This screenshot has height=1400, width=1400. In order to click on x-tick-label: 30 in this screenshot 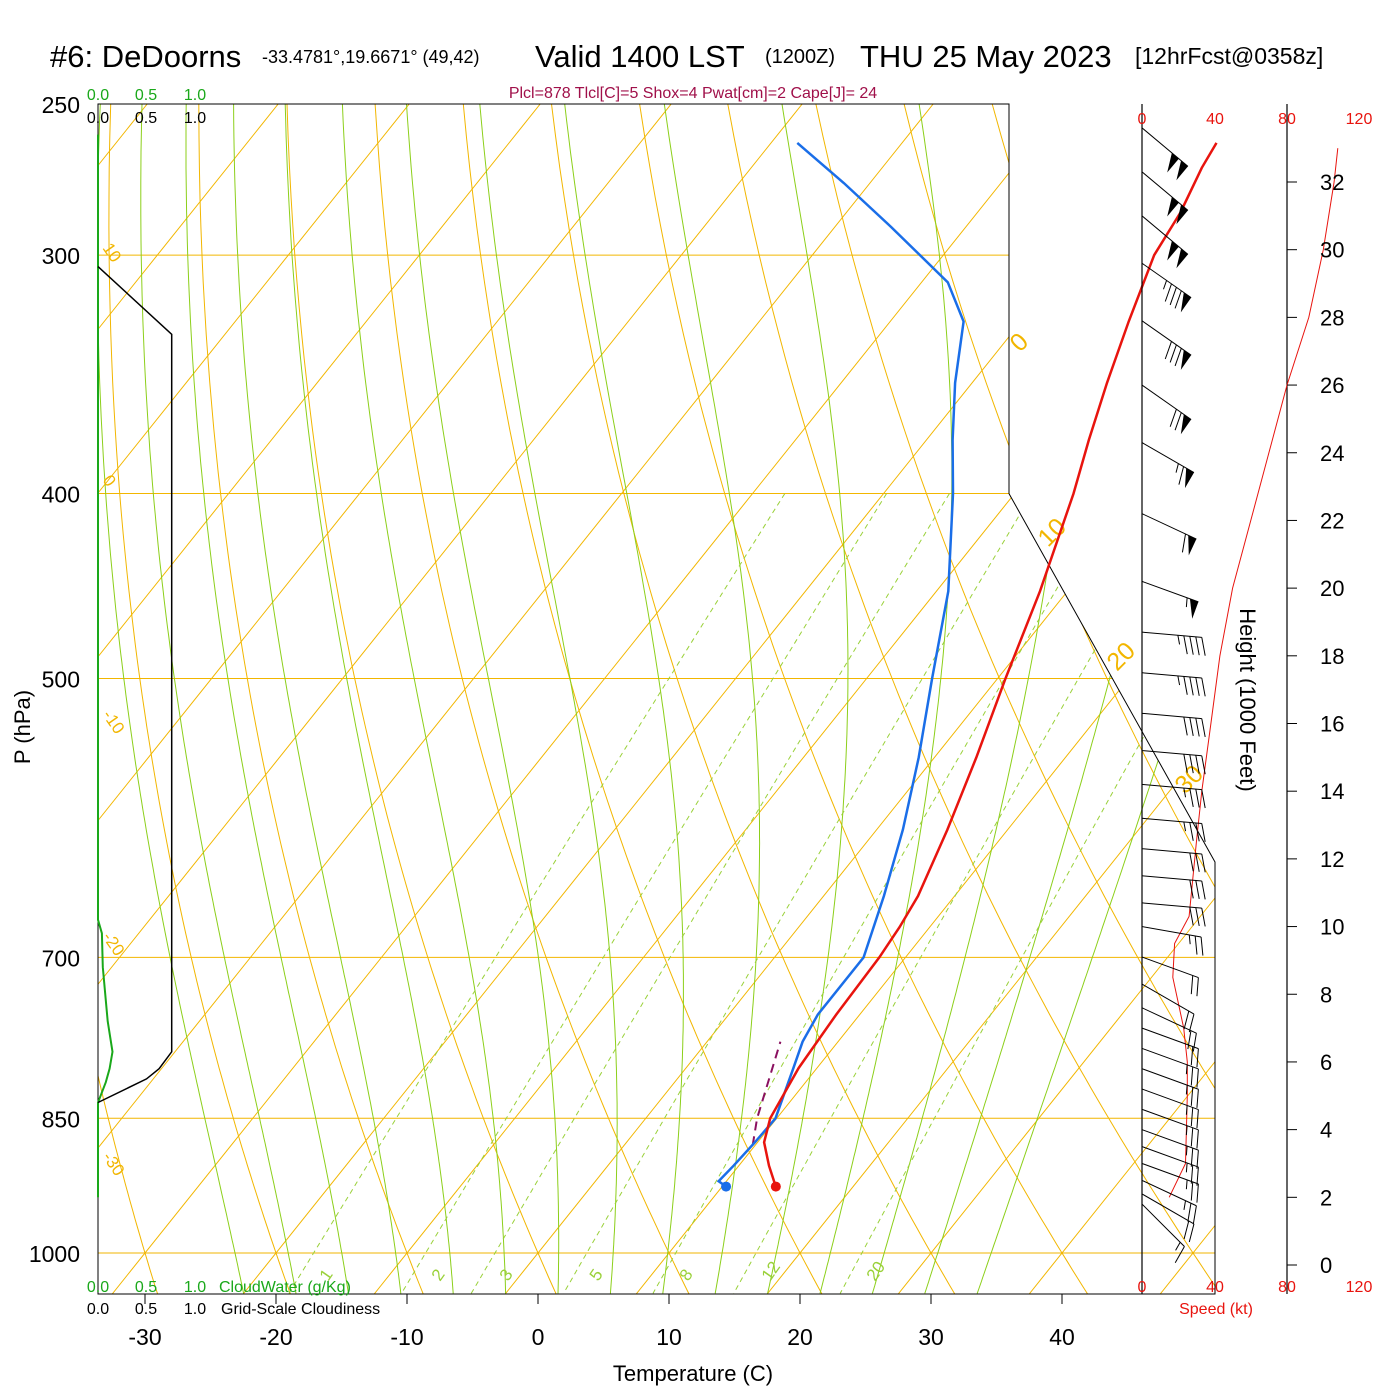, I will do `click(931, 1337)`.